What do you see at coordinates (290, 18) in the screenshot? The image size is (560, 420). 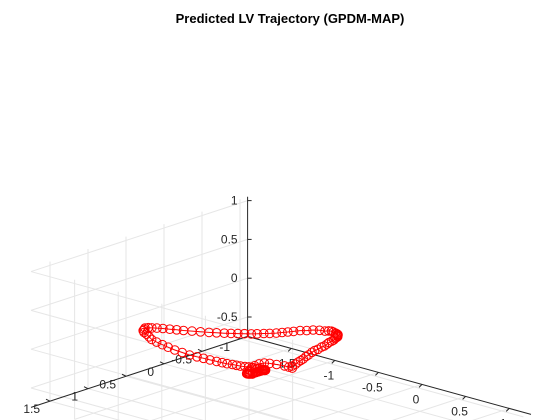 I see `chart-title: Predicted LV Trajectory (GPDM-MAP)` at bounding box center [290, 18].